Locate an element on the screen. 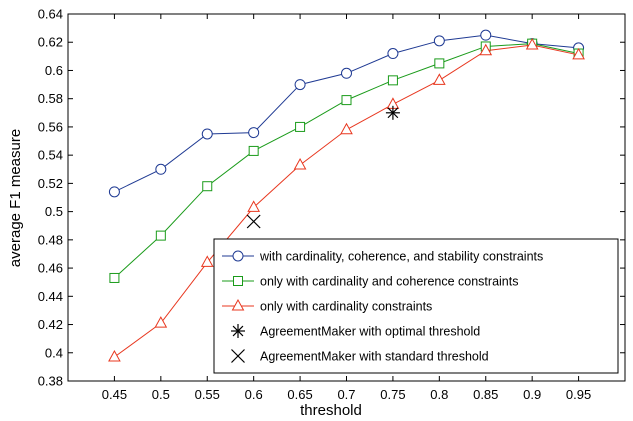 The height and width of the screenshot is (421, 633). x-tick-label: 0.65 is located at coordinates (299, 394).